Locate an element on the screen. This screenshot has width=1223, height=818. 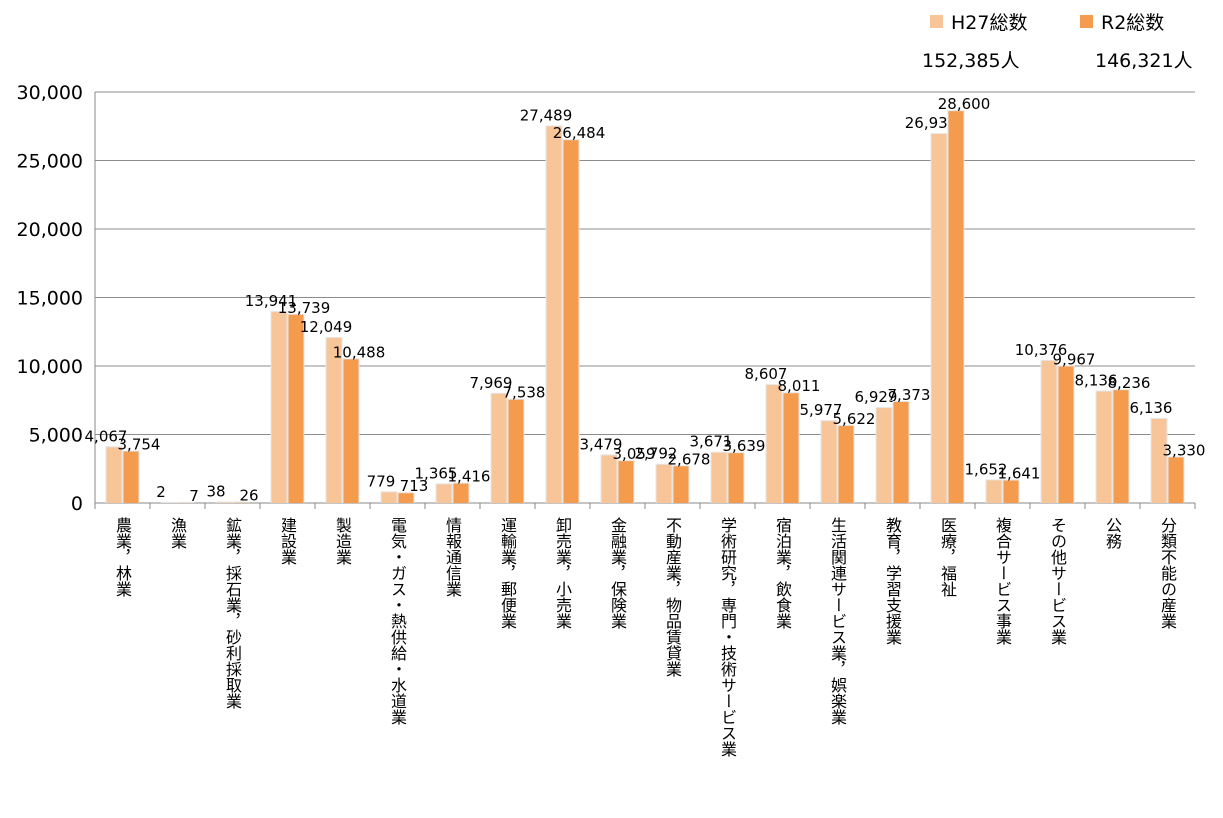
y-tick-label: 5,000 is located at coordinates (56, 436).